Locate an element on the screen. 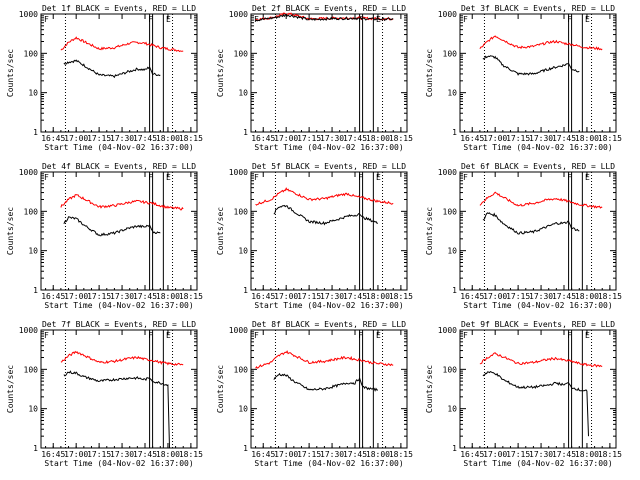 The height and width of the screenshot is (480, 640). panel-title: Det 5f BLACK = Events, RED = LLD is located at coordinates (329, 166).